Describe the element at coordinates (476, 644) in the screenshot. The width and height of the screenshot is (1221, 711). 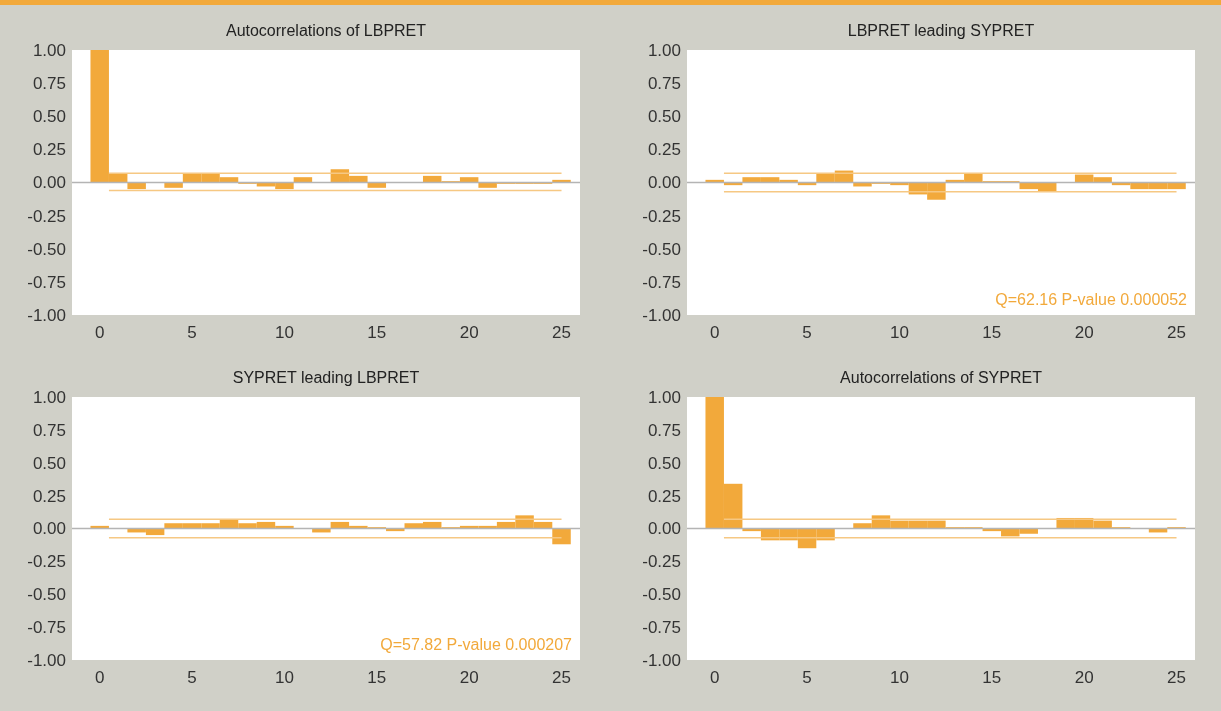
I see `annotation: Q=57.82 P-value 0.000207` at that location.